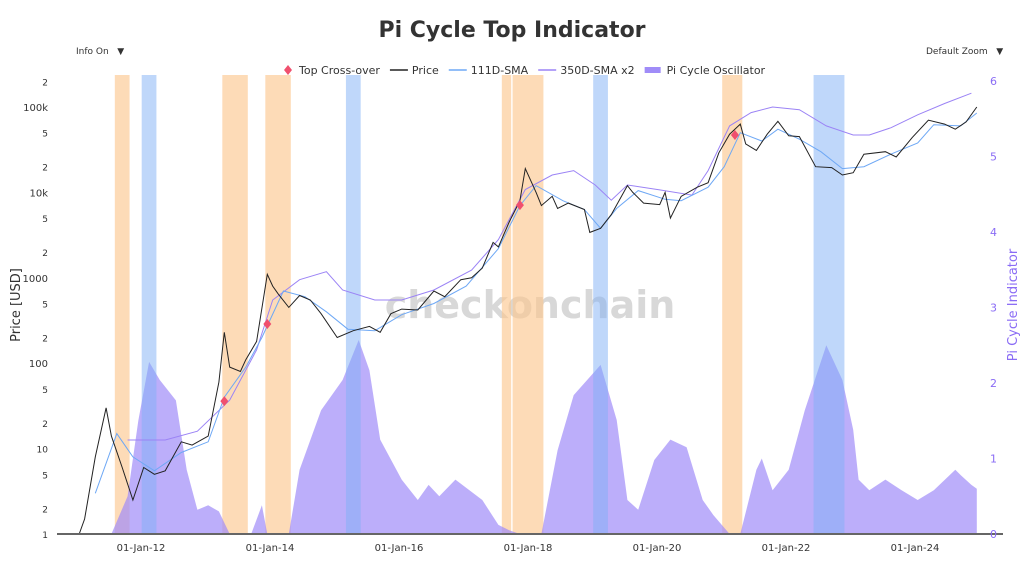 This screenshot has width=1024, height=580. What do you see at coordinates (528, 548) in the screenshot?
I see `x-tick-label: 01-Jan-18` at bounding box center [528, 548].